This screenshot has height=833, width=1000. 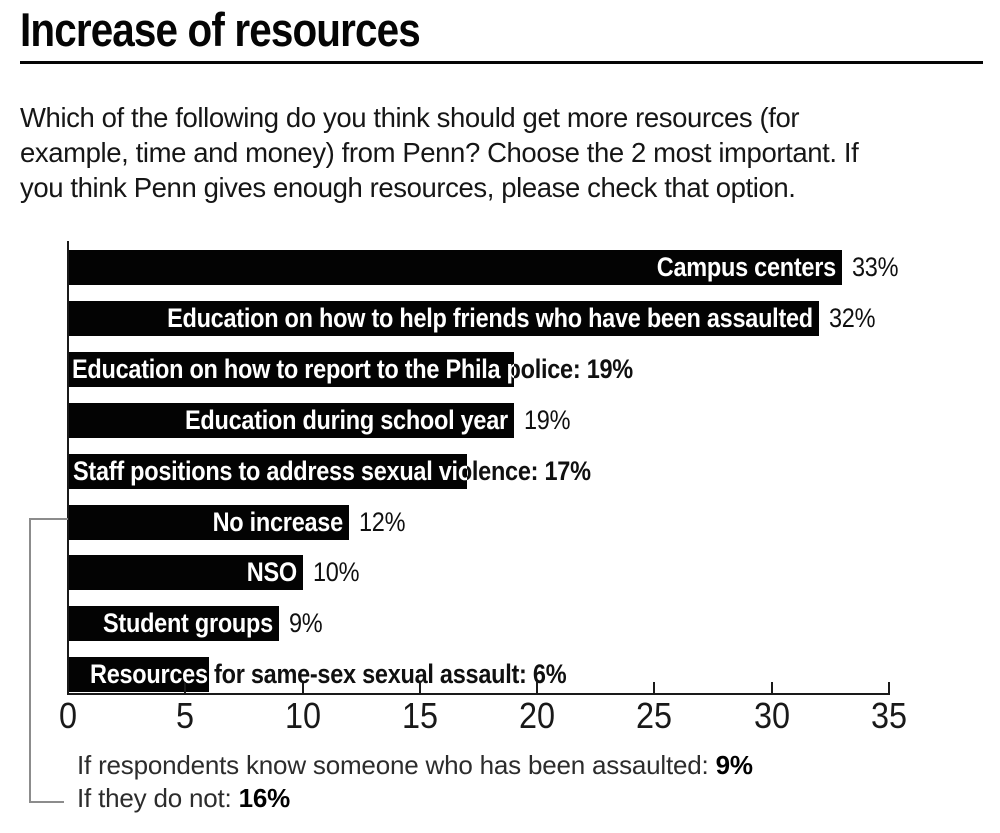 What do you see at coordinates (46, 802) in the screenshot?
I see `bracket-line-bottom` at bounding box center [46, 802].